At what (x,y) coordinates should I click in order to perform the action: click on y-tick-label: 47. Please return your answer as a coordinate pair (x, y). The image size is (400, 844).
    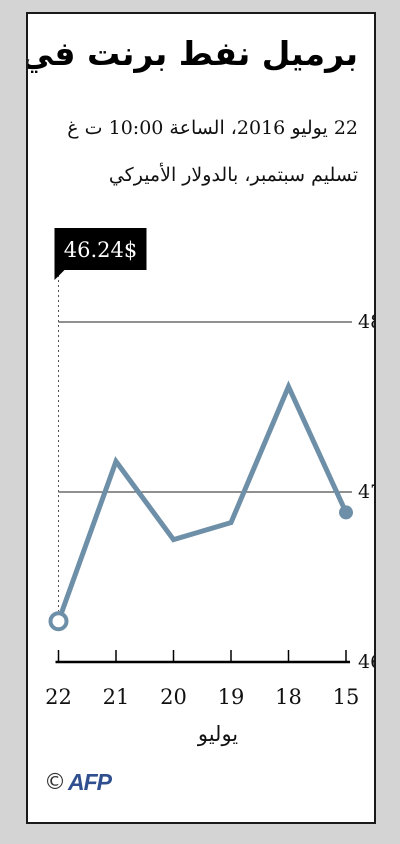
    Looking at the image, I should click on (367, 492).